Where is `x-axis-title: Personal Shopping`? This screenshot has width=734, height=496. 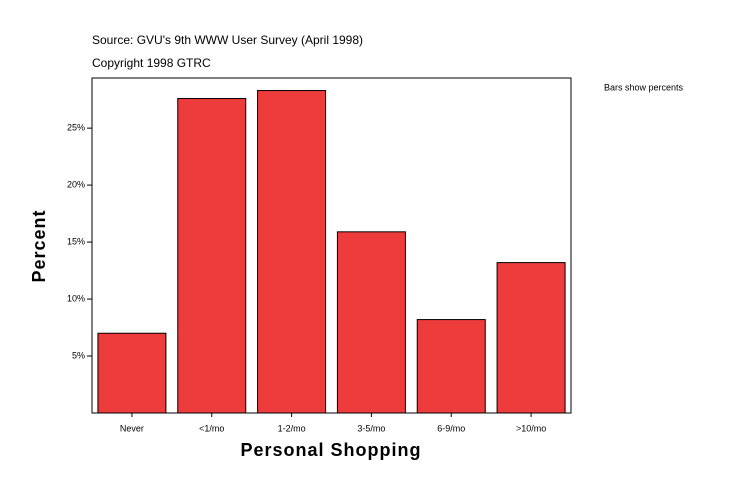
x-axis-title: Personal Shopping is located at coordinates (330, 450).